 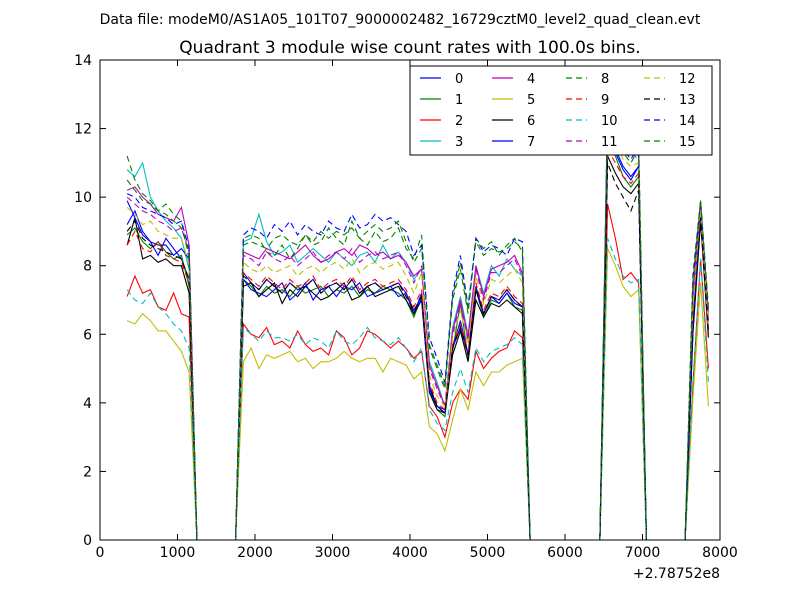 I want to click on legend-label-13: 13, so click(x=687, y=100).